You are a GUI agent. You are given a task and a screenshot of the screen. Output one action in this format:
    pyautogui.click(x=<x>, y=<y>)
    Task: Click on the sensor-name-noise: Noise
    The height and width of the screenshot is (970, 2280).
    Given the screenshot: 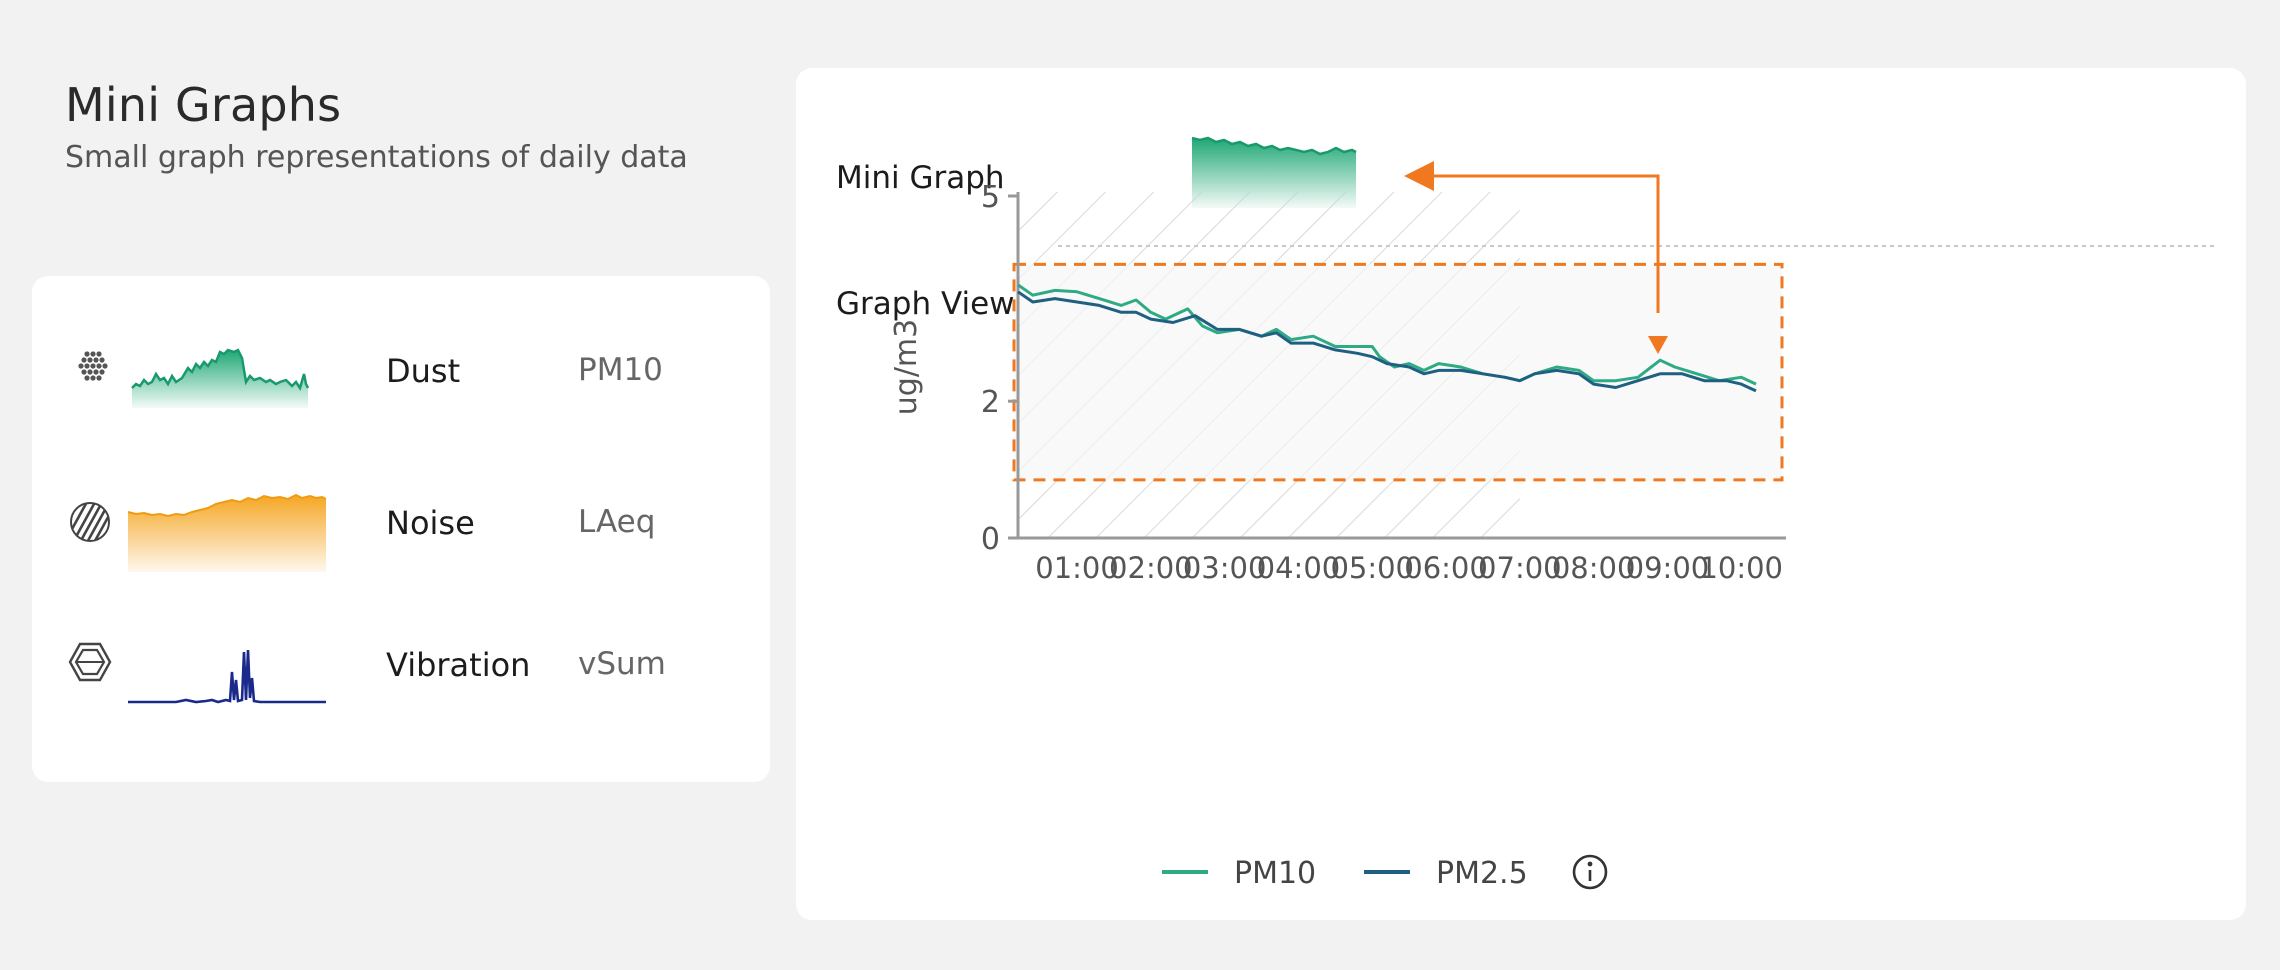 What is the action you would take?
    pyautogui.click(x=430, y=523)
    